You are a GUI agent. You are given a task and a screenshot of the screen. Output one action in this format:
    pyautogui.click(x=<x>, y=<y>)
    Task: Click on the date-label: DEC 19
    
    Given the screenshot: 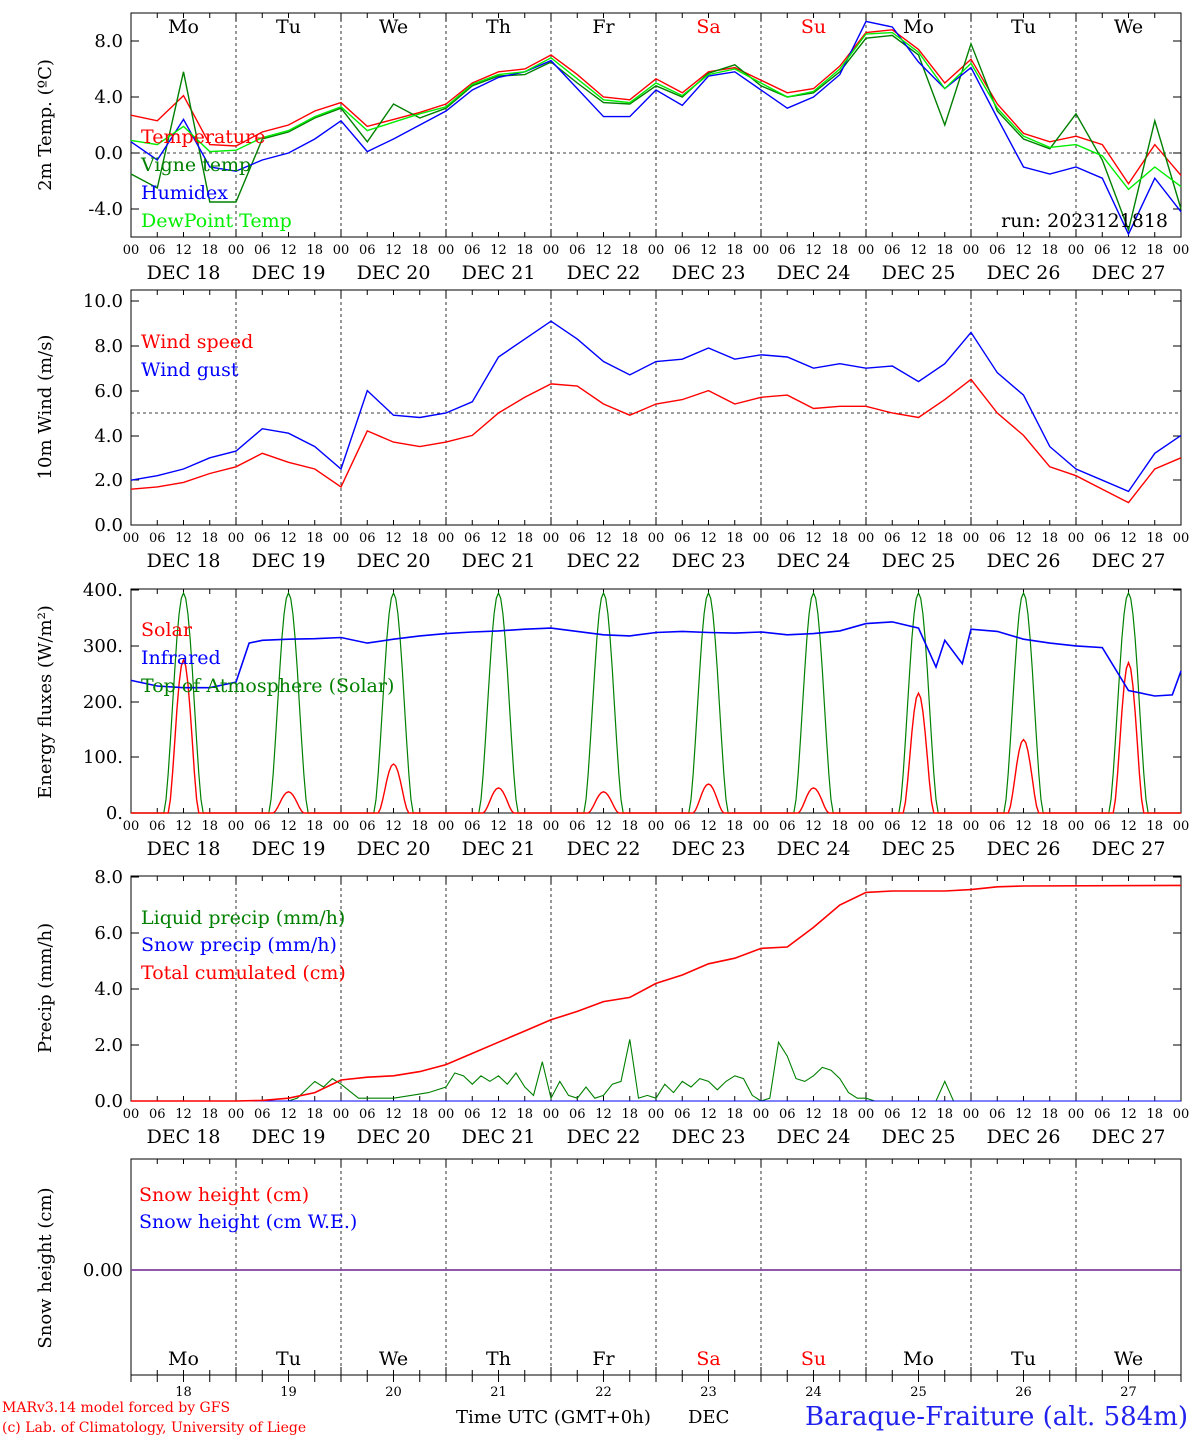 What is the action you would take?
    pyautogui.click(x=289, y=561)
    